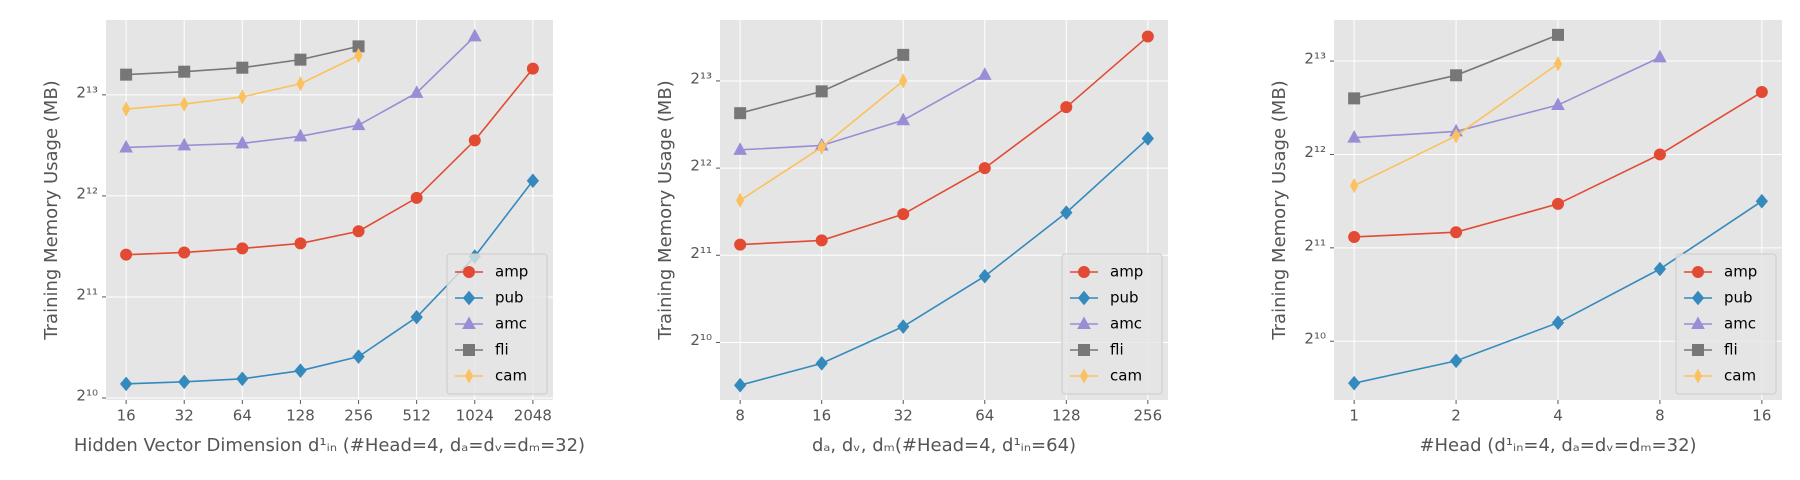 The image size is (1800, 480). What do you see at coordinates (416, 416) in the screenshot?
I see `x-tick-label: 512` at bounding box center [416, 416].